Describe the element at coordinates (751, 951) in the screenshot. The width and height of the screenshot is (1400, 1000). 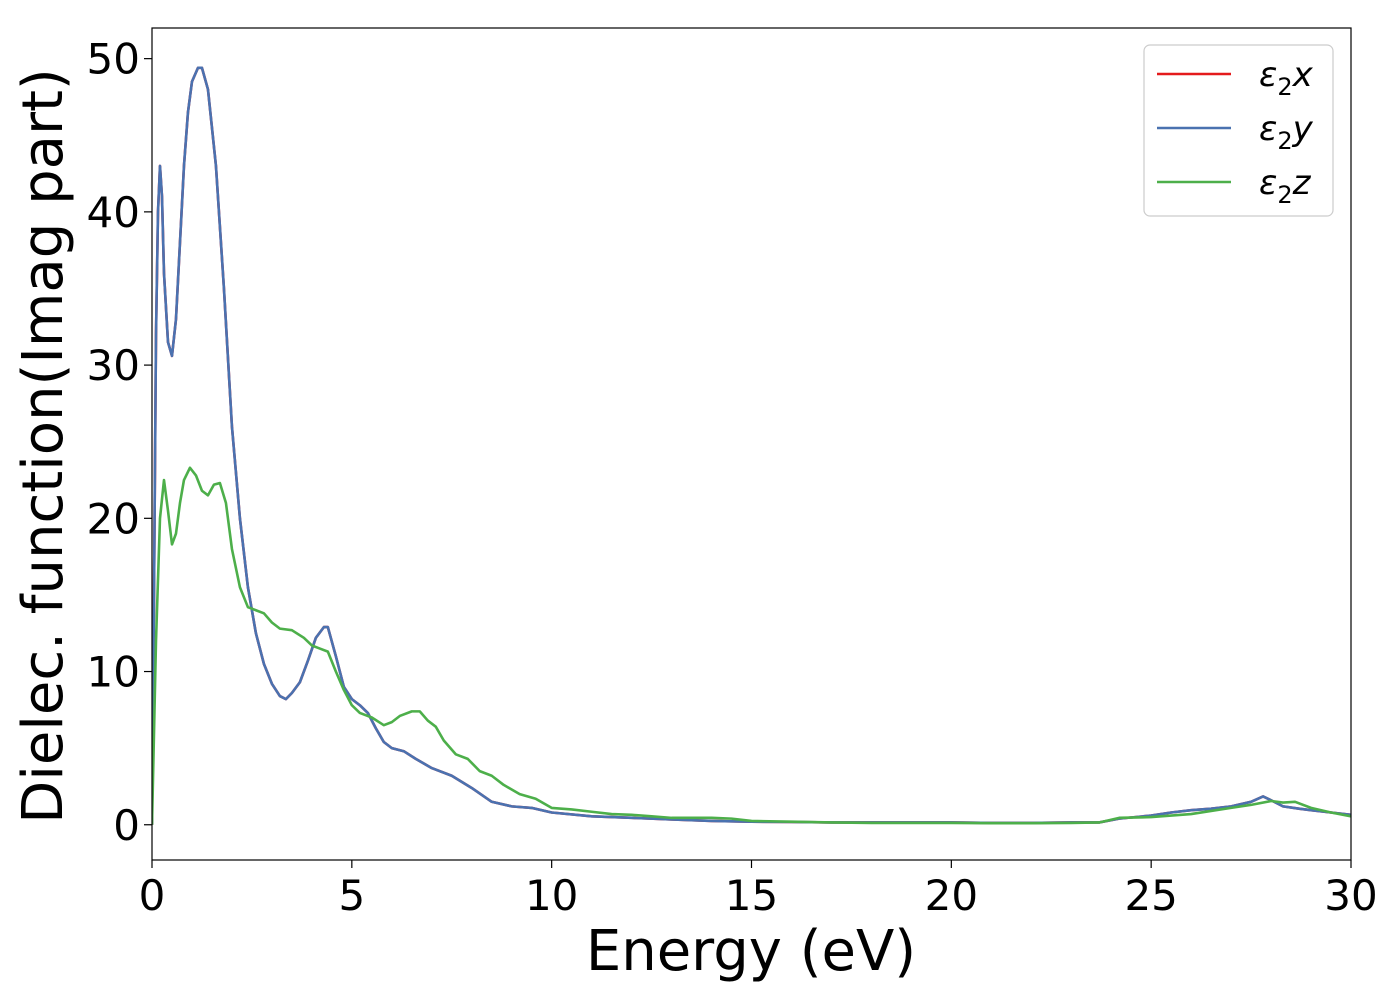
I see `x-axis-label: Energy (eV)` at that location.